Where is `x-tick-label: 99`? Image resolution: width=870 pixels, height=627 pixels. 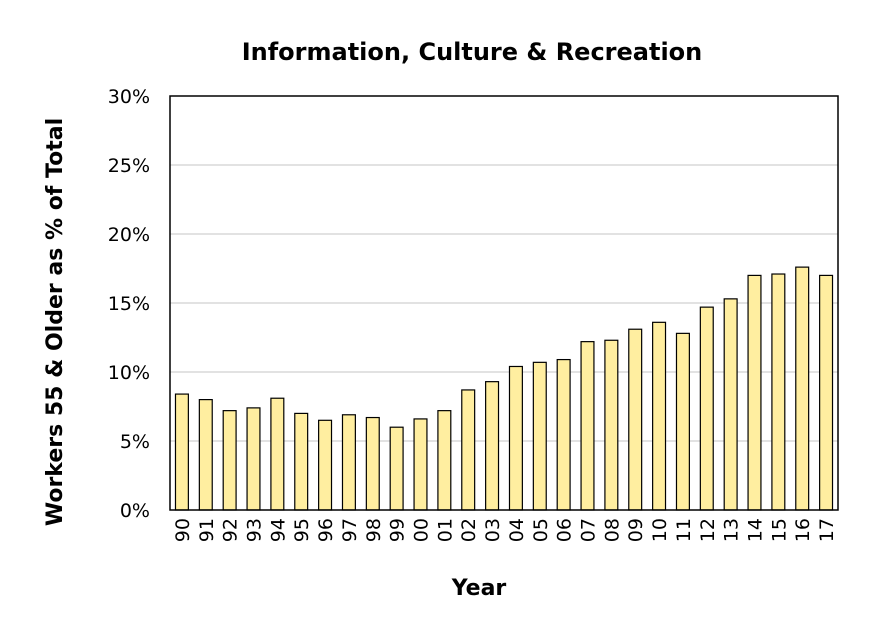 x-tick-label: 99 is located at coordinates (398, 530).